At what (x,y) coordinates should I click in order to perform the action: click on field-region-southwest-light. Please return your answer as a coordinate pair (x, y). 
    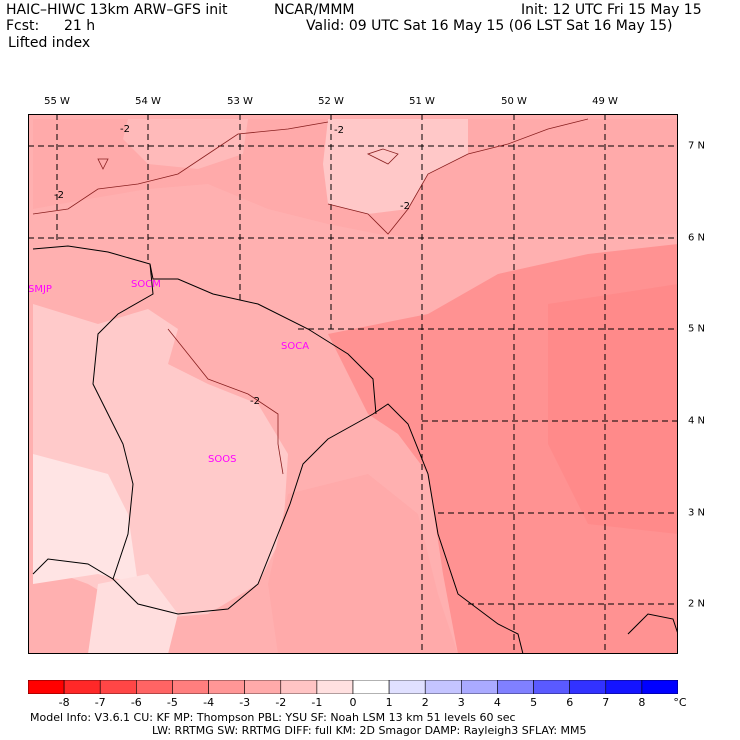
    Looking at the image, I should click on (133, 614).